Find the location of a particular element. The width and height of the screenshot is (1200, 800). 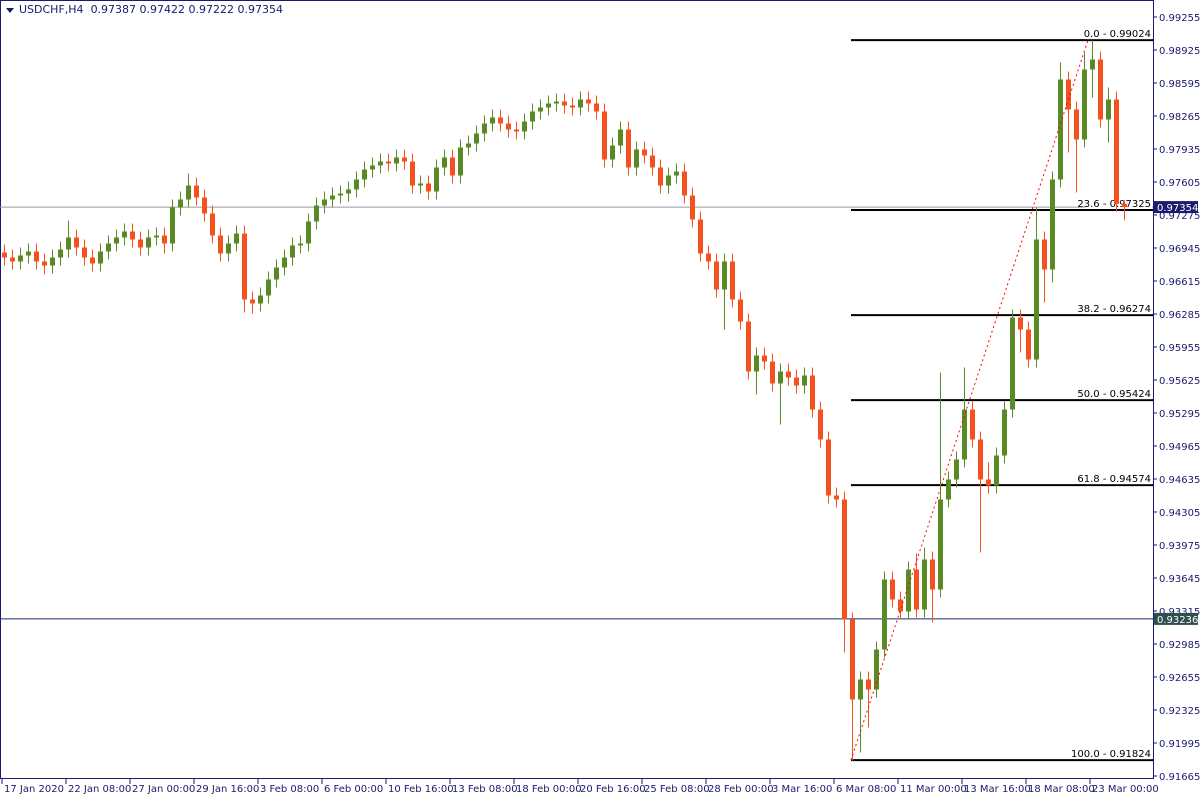

x-tick-label: 6 Mar 08:00 is located at coordinates (866, 789).